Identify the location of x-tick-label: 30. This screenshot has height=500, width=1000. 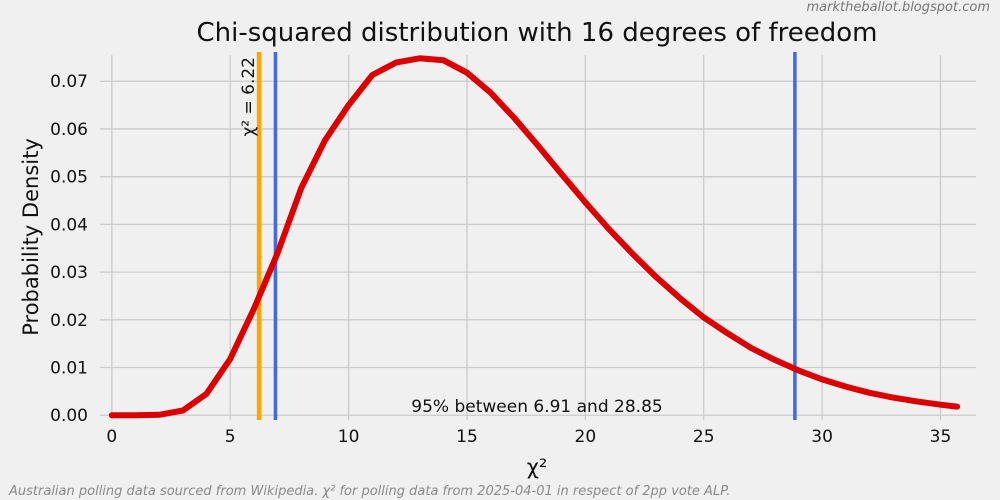
(822, 437).